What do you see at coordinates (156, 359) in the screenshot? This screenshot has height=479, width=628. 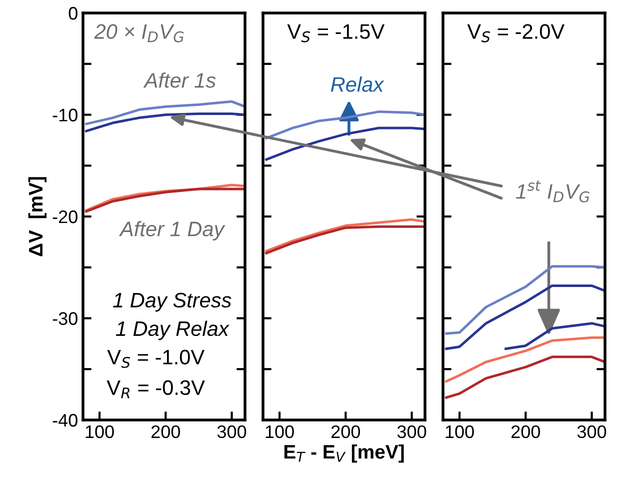 I see `annotation: V$_{S}$ = -1.0V` at bounding box center [156, 359].